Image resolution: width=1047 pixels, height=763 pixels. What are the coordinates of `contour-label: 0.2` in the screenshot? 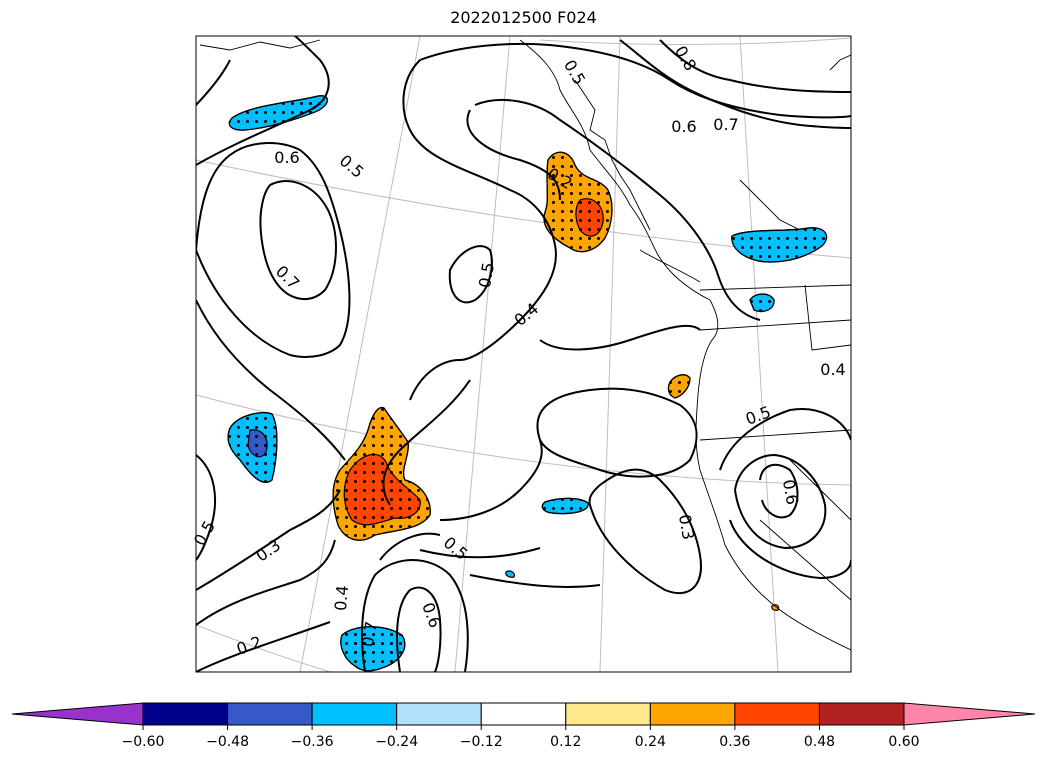 It's located at (249, 645).